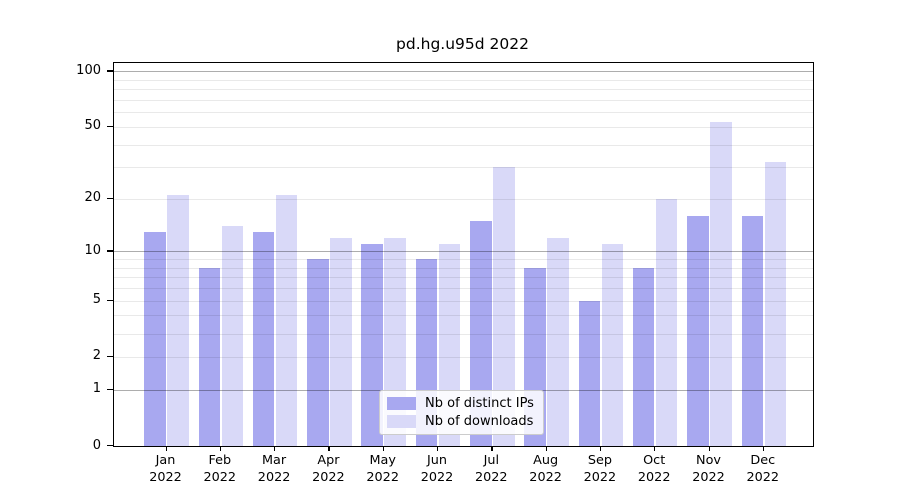  What do you see at coordinates (383, 448) in the screenshot?
I see `x-axis-tick-mark-may` at bounding box center [383, 448].